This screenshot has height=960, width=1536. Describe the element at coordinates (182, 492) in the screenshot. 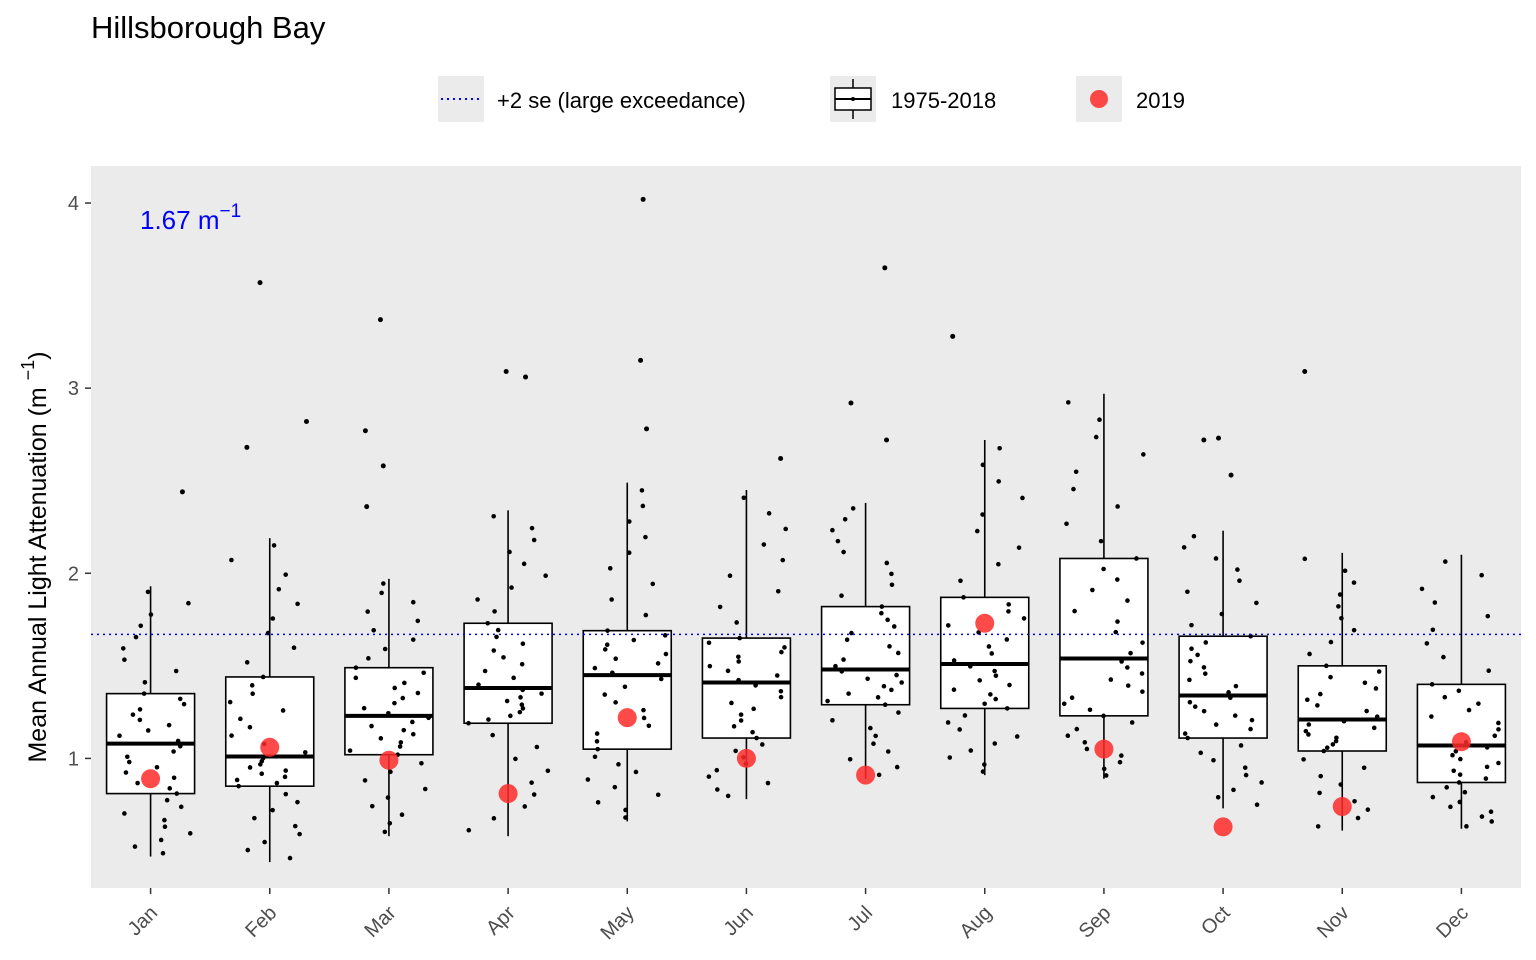

I see `outlier-point-jan` at that location.